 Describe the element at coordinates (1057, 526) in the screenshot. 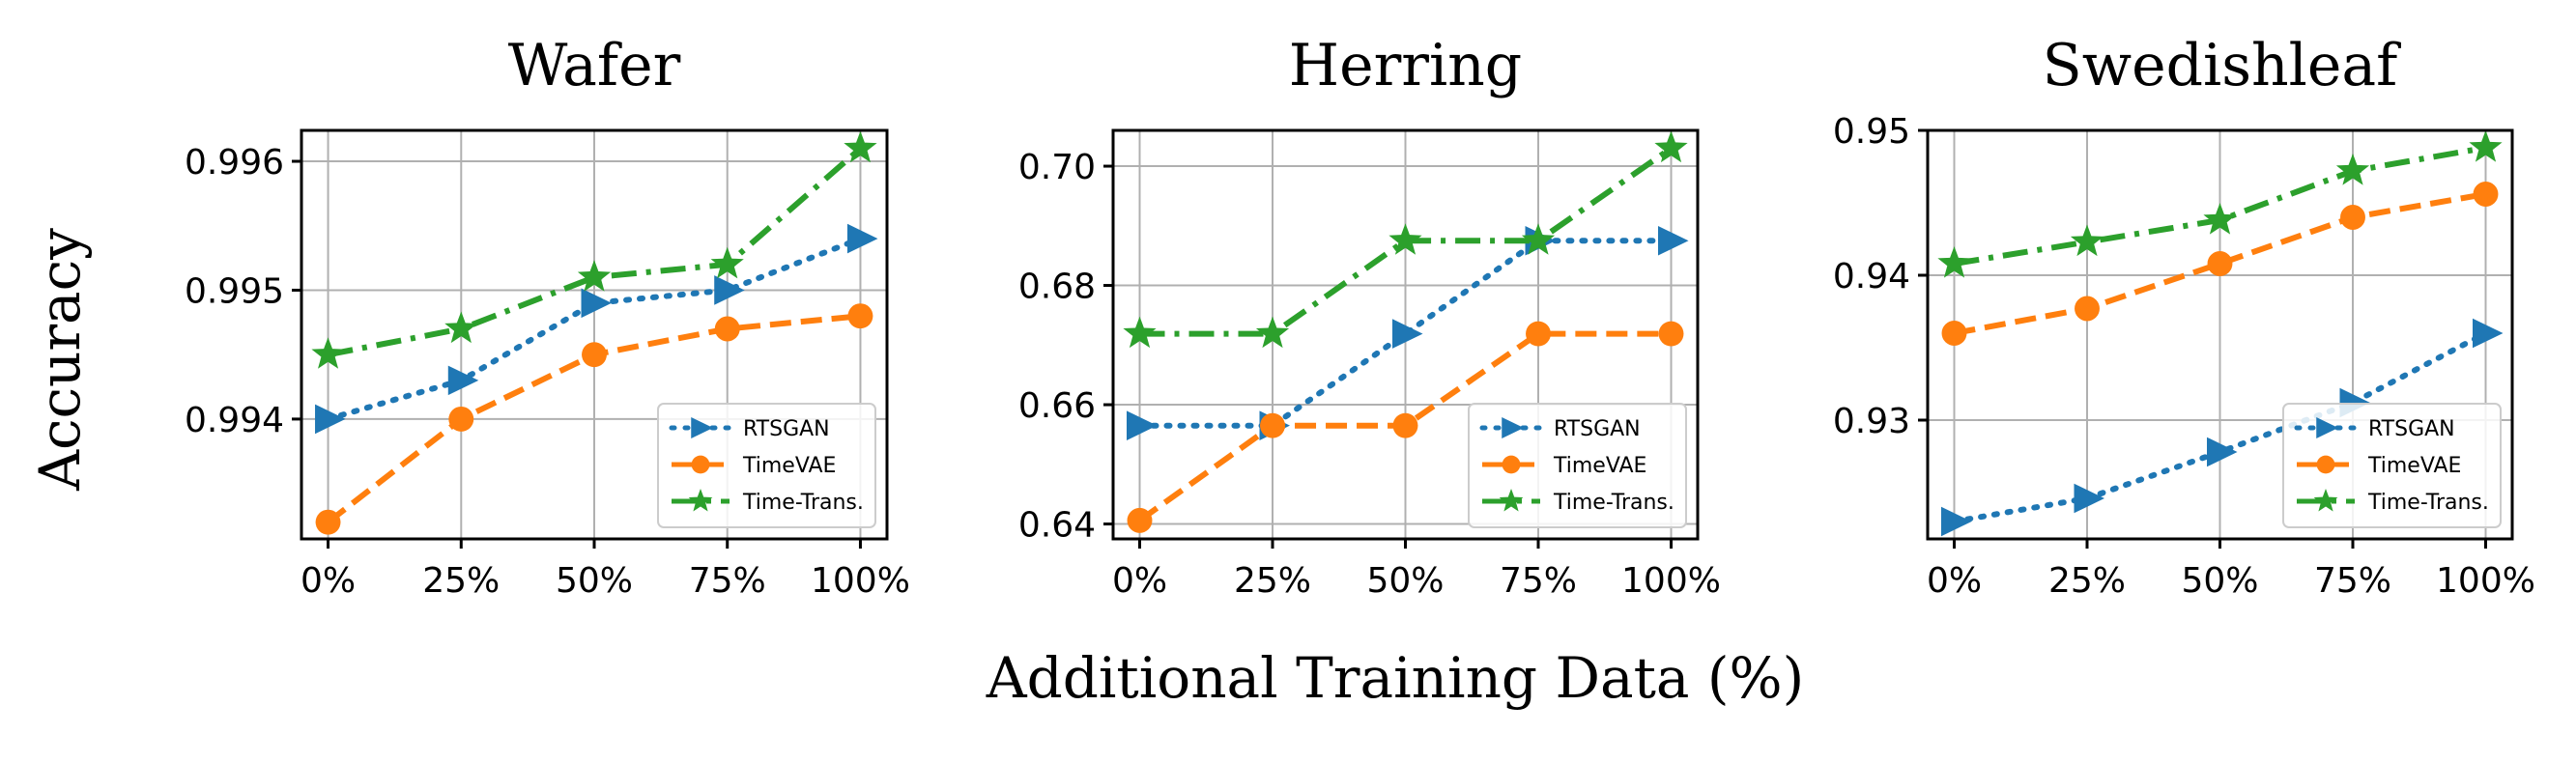

I see `y-tick-label: 0.64` at that location.